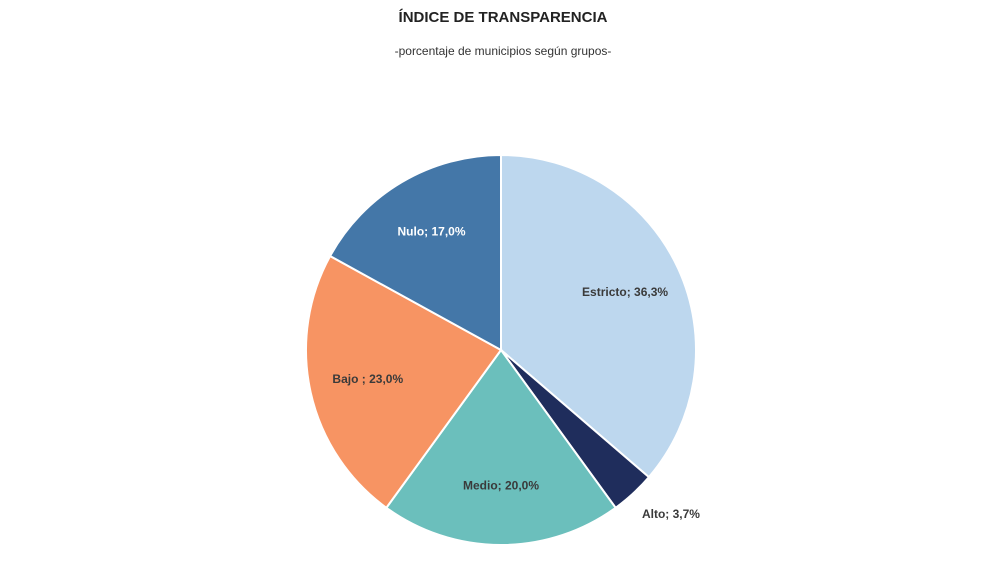 The height and width of the screenshot is (566, 1006). Describe the element at coordinates (503, 17) in the screenshot. I see `chart-title: ÍNDICE DE TRANSPARENCIA` at that location.